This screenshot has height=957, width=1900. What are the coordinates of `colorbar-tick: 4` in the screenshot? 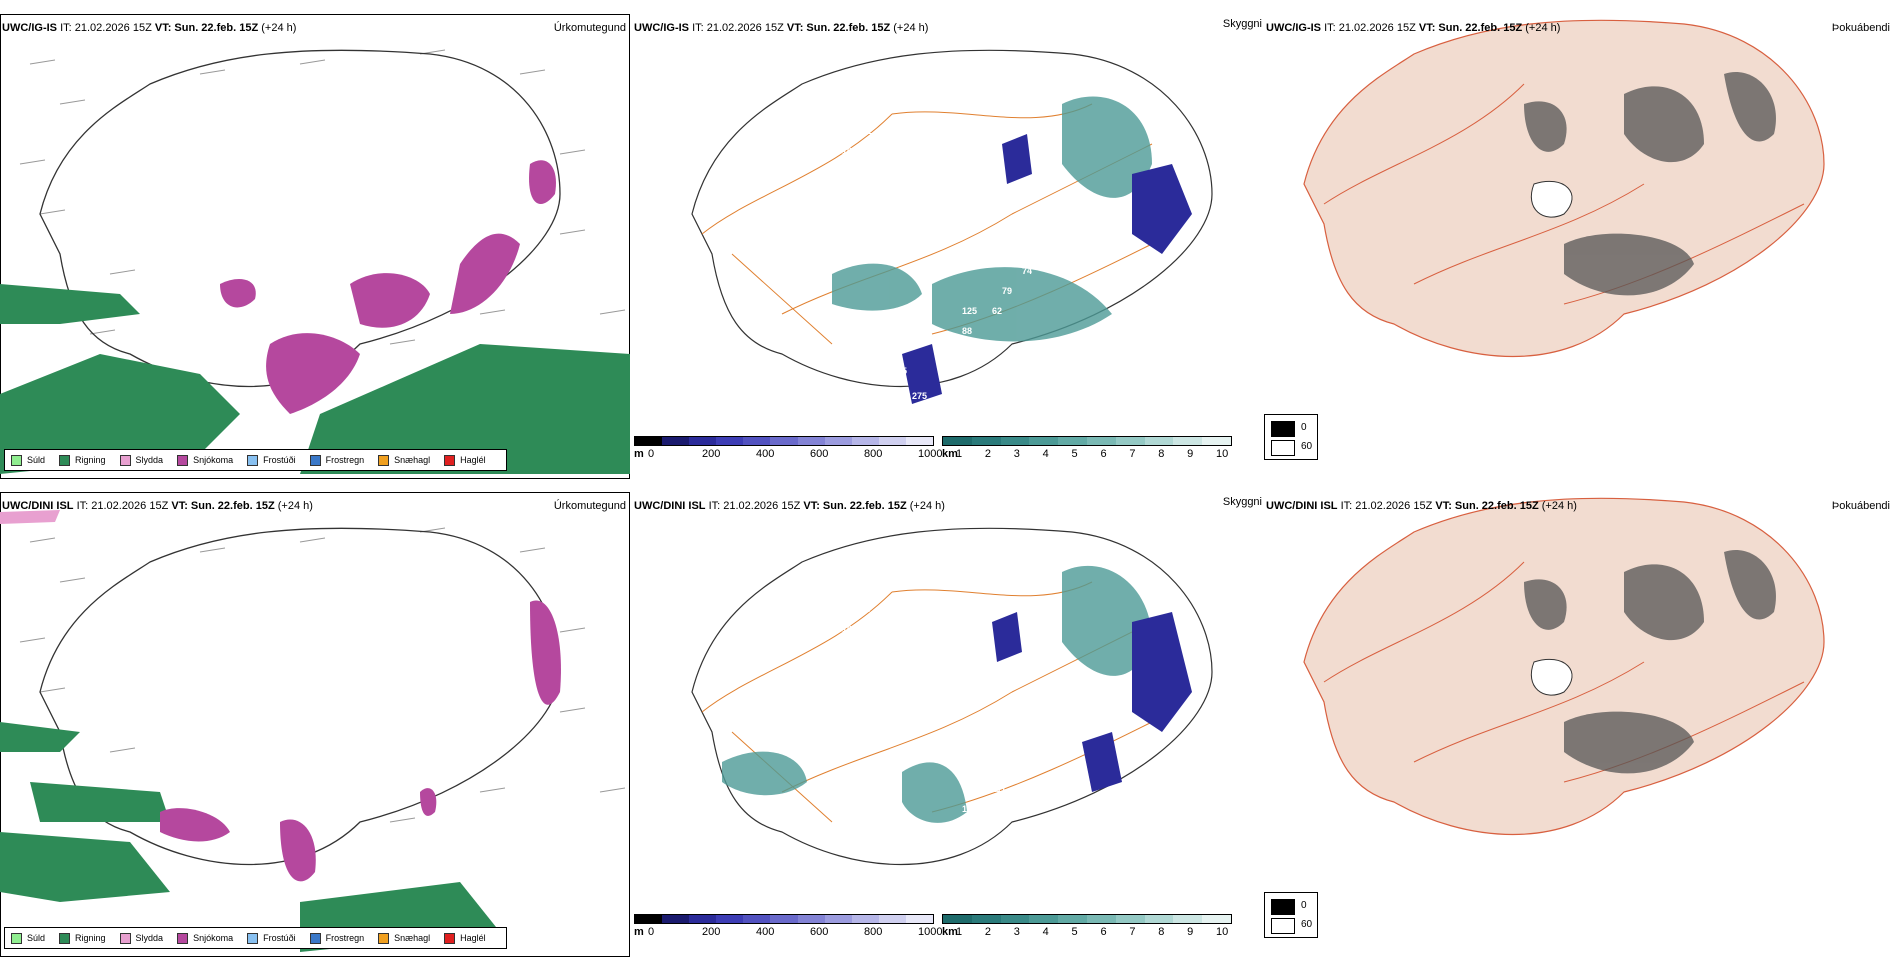 It's located at (1045, 932).